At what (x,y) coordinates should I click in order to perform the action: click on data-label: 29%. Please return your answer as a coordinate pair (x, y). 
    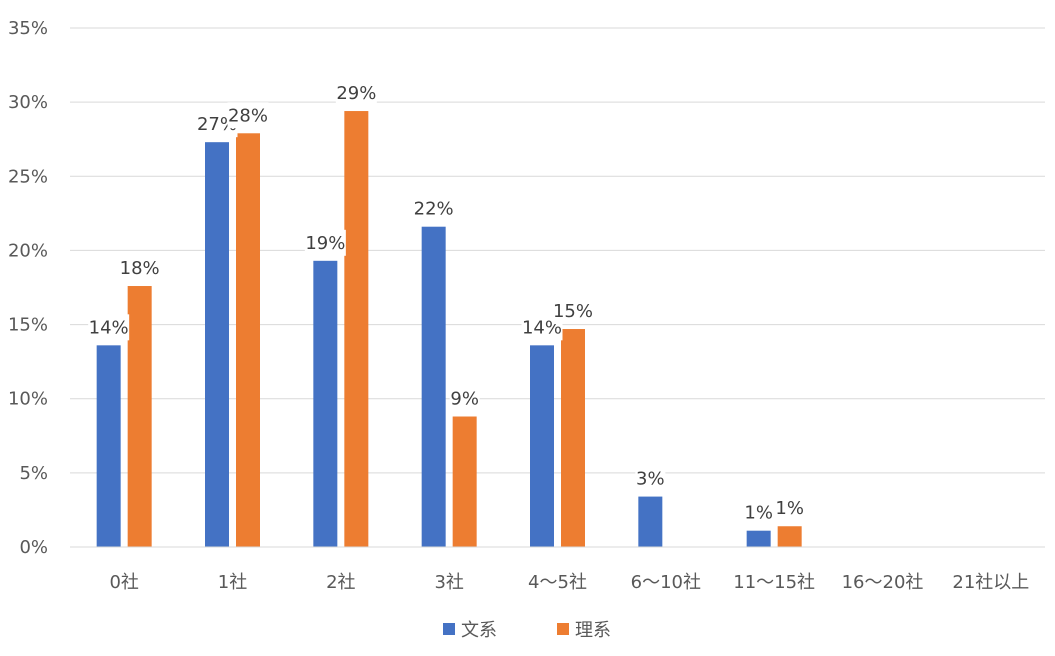
    Looking at the image, I should click on (356, 93).